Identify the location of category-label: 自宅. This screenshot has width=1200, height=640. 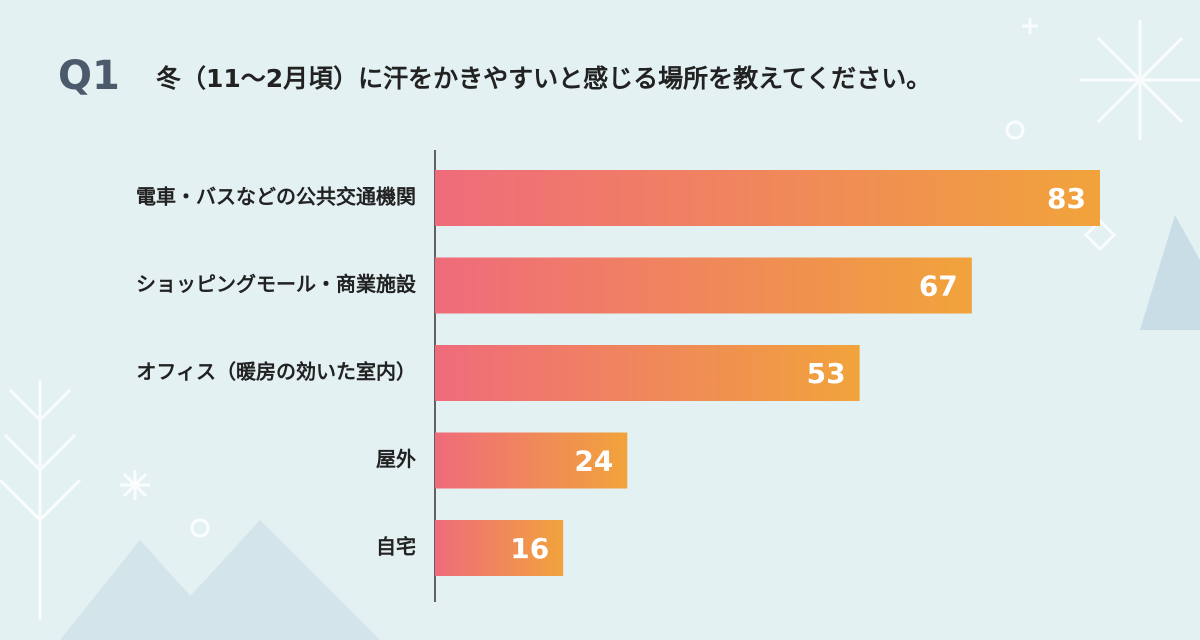
(396, 547).